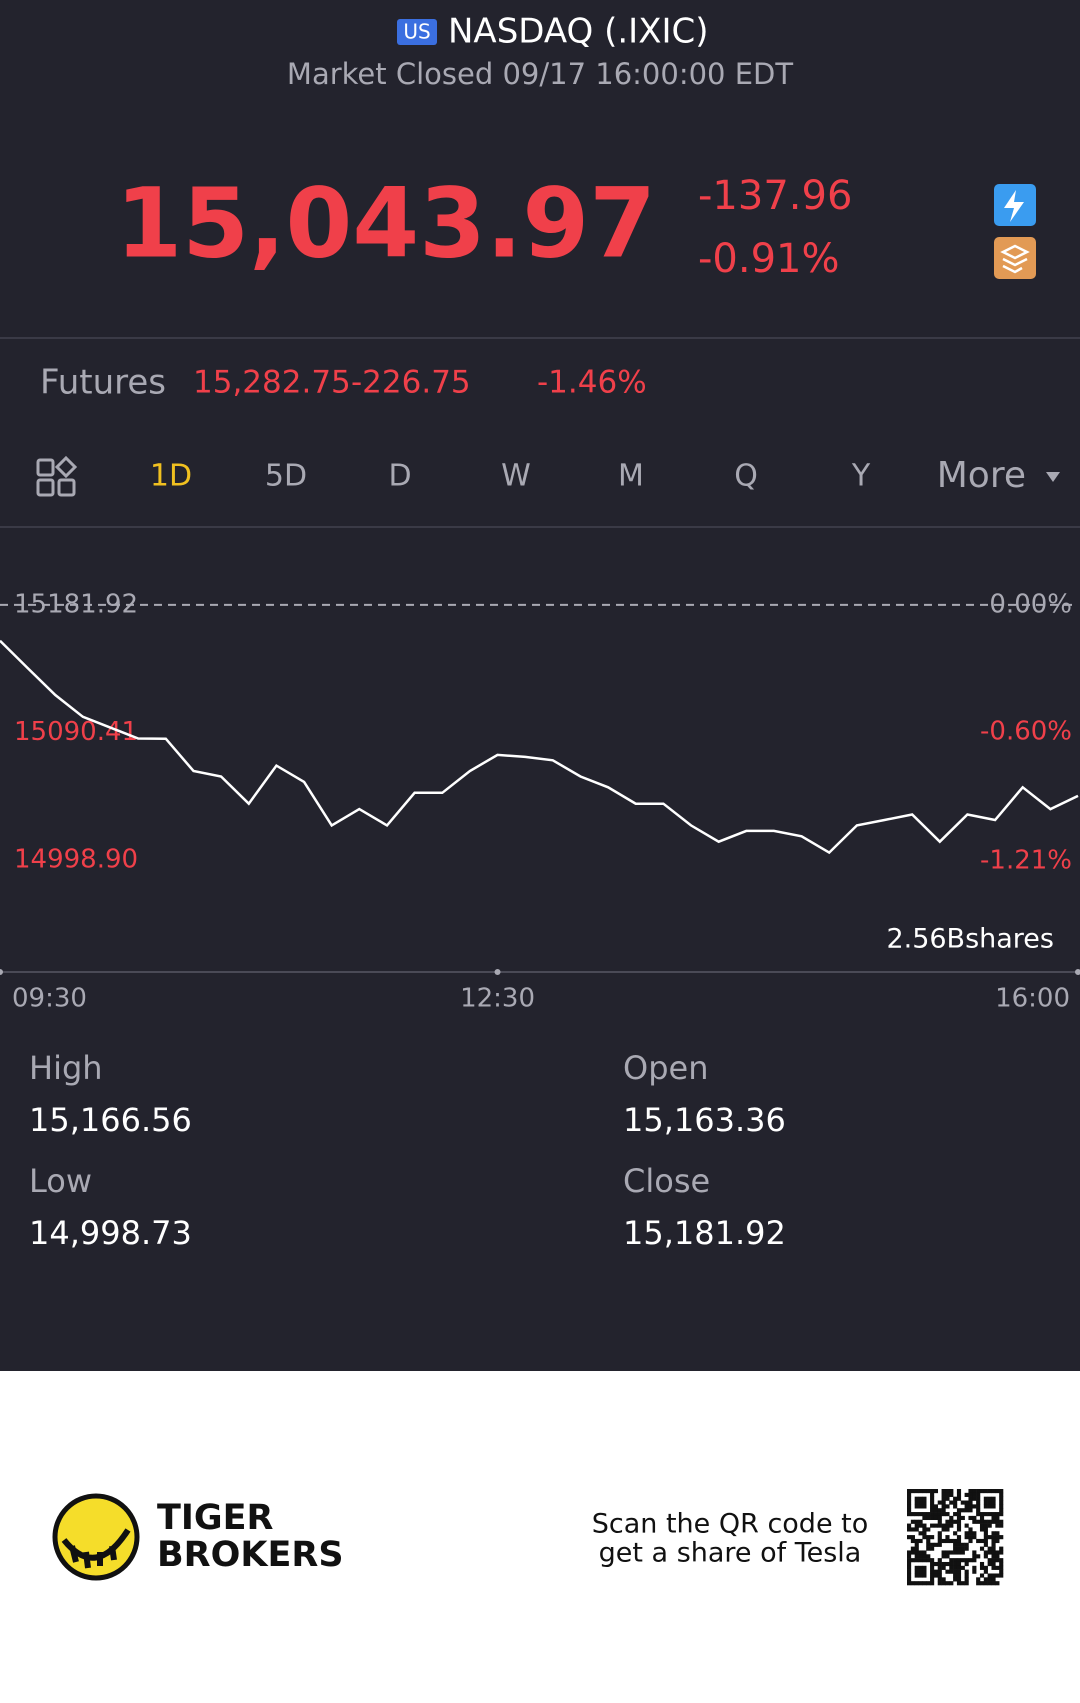 This screenshot has width=1080, height=1703. Describe the element at coordinates (861, 476) in the screenshot. I see `tab: Y` at that location.